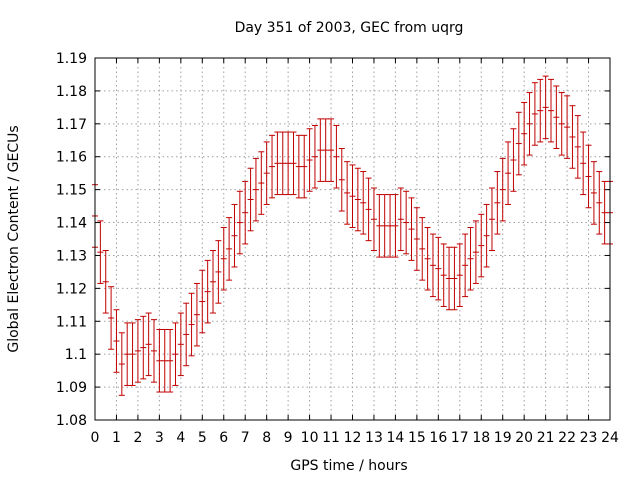 Image resolution: width=640 pixels, height=480 pixels. I want to click on x-tick-label: 5, so click(202, 438).